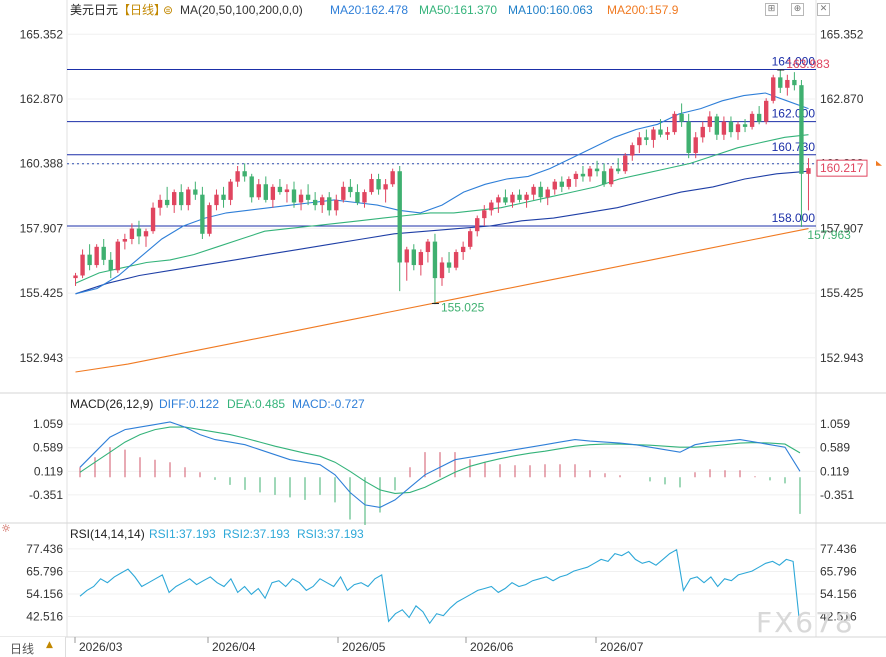 This screenshot has width=886, height=657. Describe the element at coordinates (42, 99) in the screenshot. I see `price-tick-left: 162.870` at that location.